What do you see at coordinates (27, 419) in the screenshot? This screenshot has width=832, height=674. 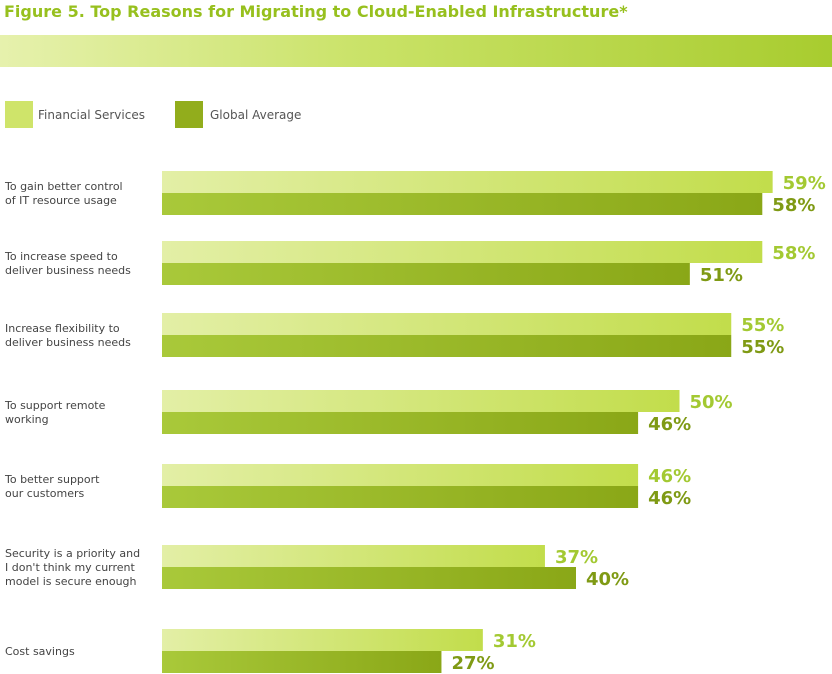 I see `category-label-line: working` at bounding box center [27, 419].